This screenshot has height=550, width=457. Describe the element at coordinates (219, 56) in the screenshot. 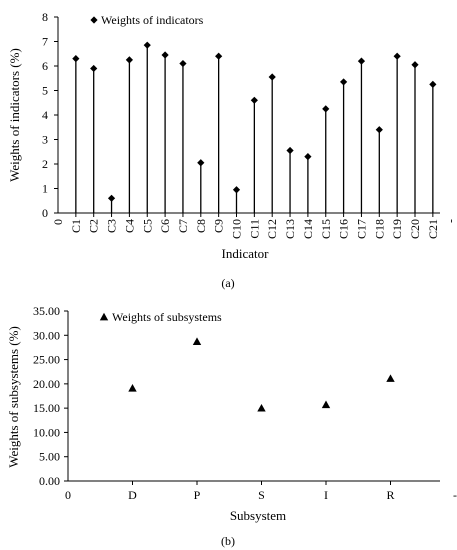

I see `point-C9` at that location.